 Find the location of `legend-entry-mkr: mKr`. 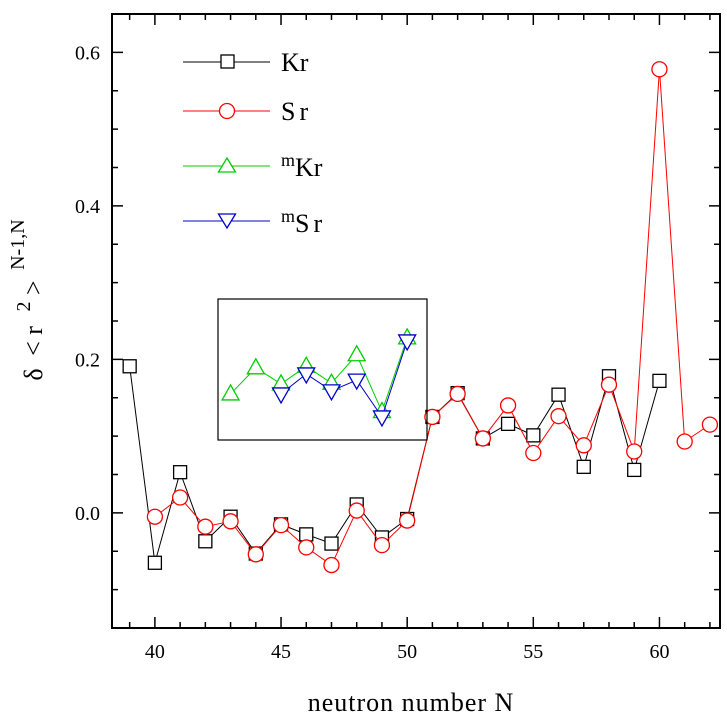

legend-entry-mkr: mKr is located at coordinates (253, 166).